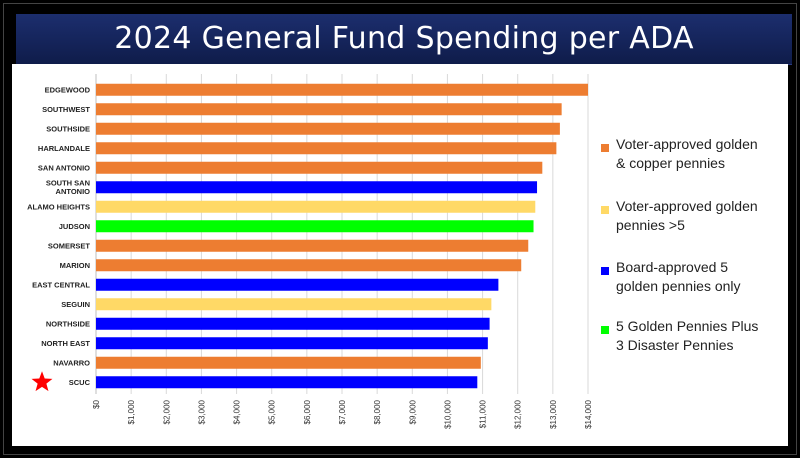  I want to click on x-tick-label: $13,000, so click(553, 413).